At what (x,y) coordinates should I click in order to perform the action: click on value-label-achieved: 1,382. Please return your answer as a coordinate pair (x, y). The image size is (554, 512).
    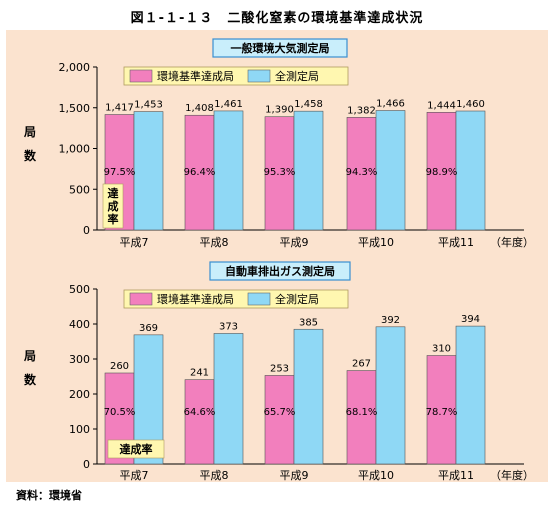
    Looking at the image, I should click on (361, 110).